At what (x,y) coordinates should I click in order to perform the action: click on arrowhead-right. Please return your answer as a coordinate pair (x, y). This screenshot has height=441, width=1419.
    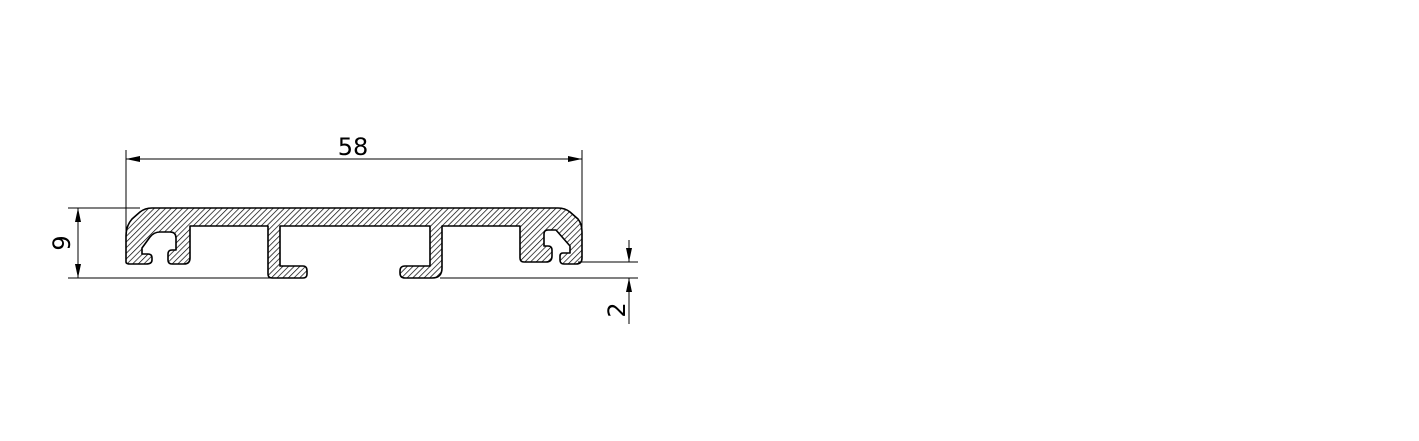
    Looking at the image, I should click on (575, 159).